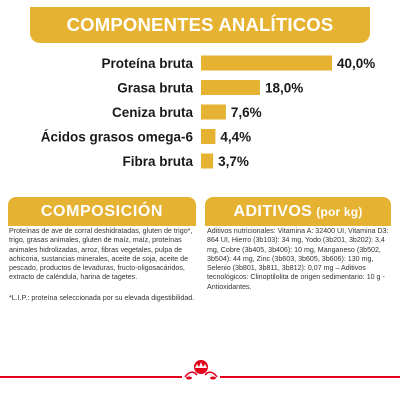  Describe the element at coordinates (233, 161) in the screenshot. I see `value-label: 3,7%` at that location.